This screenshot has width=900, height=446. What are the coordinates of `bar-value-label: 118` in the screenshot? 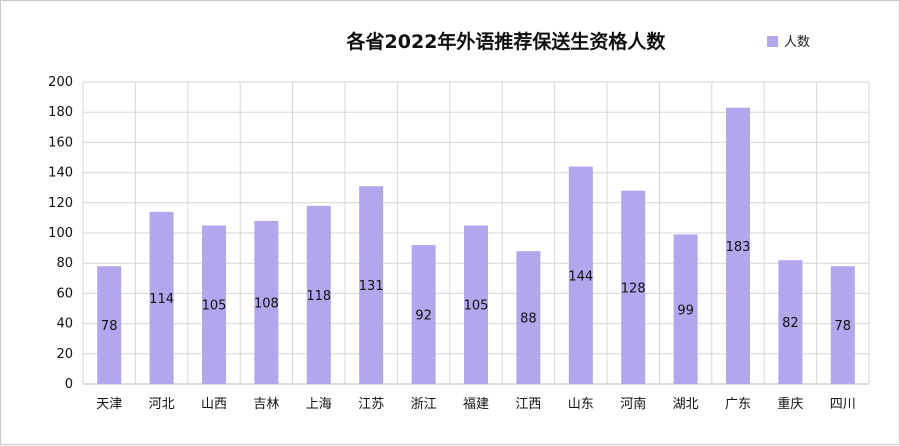 It's located at (318, 296).